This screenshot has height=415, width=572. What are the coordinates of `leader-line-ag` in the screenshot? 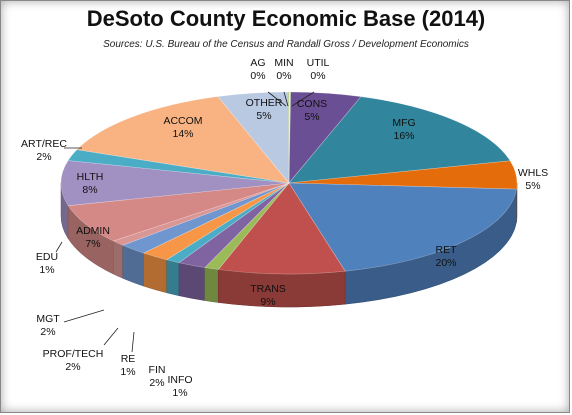 It's located at (277, 99).